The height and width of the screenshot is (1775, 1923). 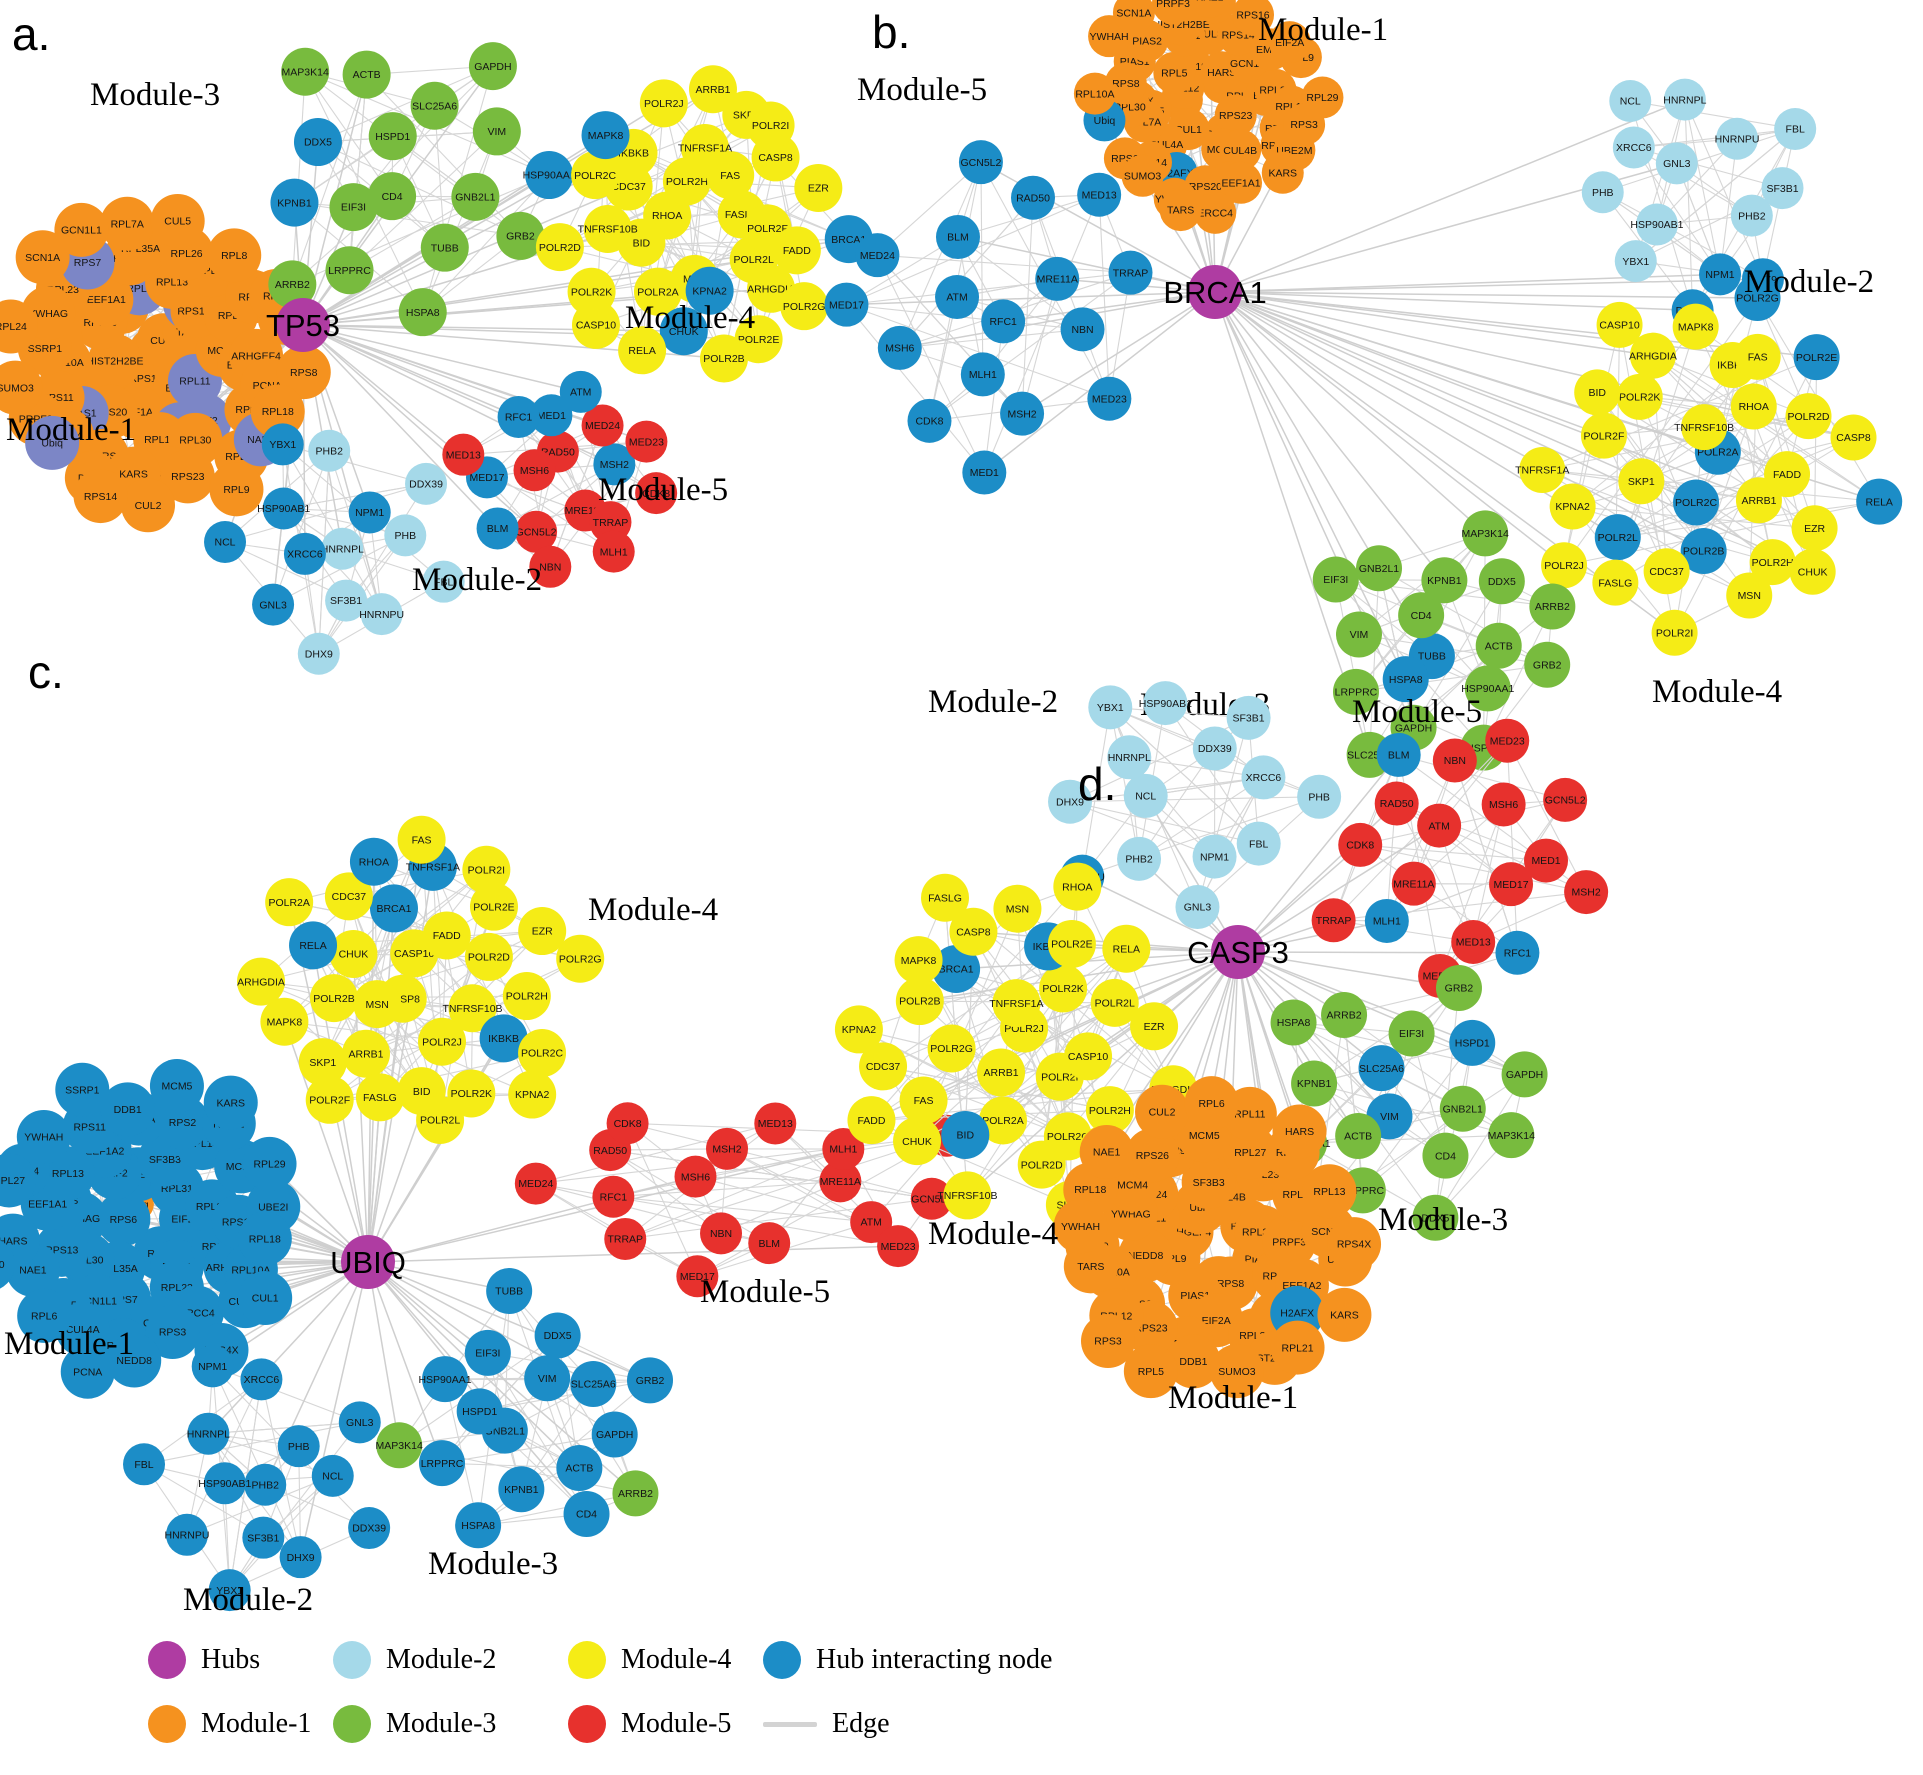 What do you see at coordinates (1597, 392) in the screenshot?
I see `node-BID` at bounding box center [1597, 392].